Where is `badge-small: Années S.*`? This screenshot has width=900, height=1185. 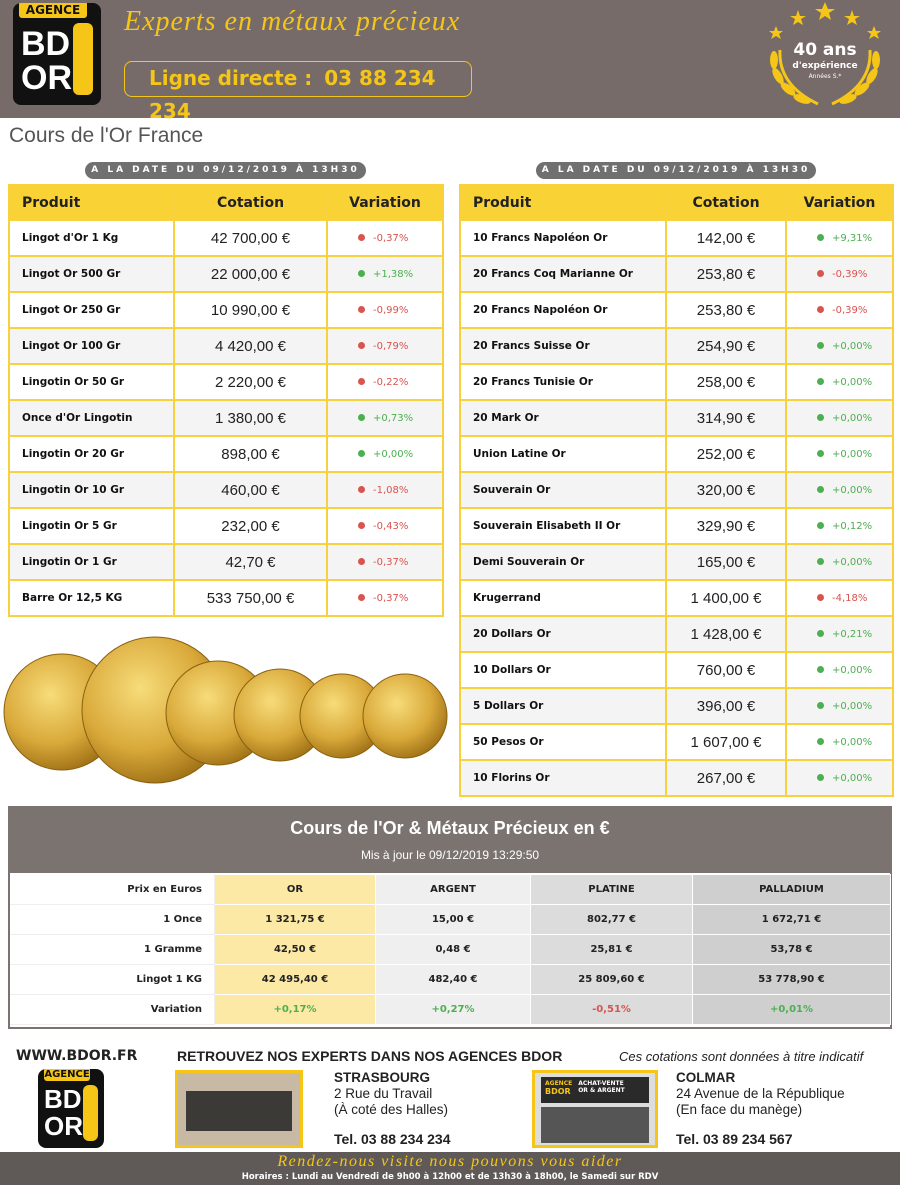 badge-small: Années S.* is located at coordinates (825, 76).